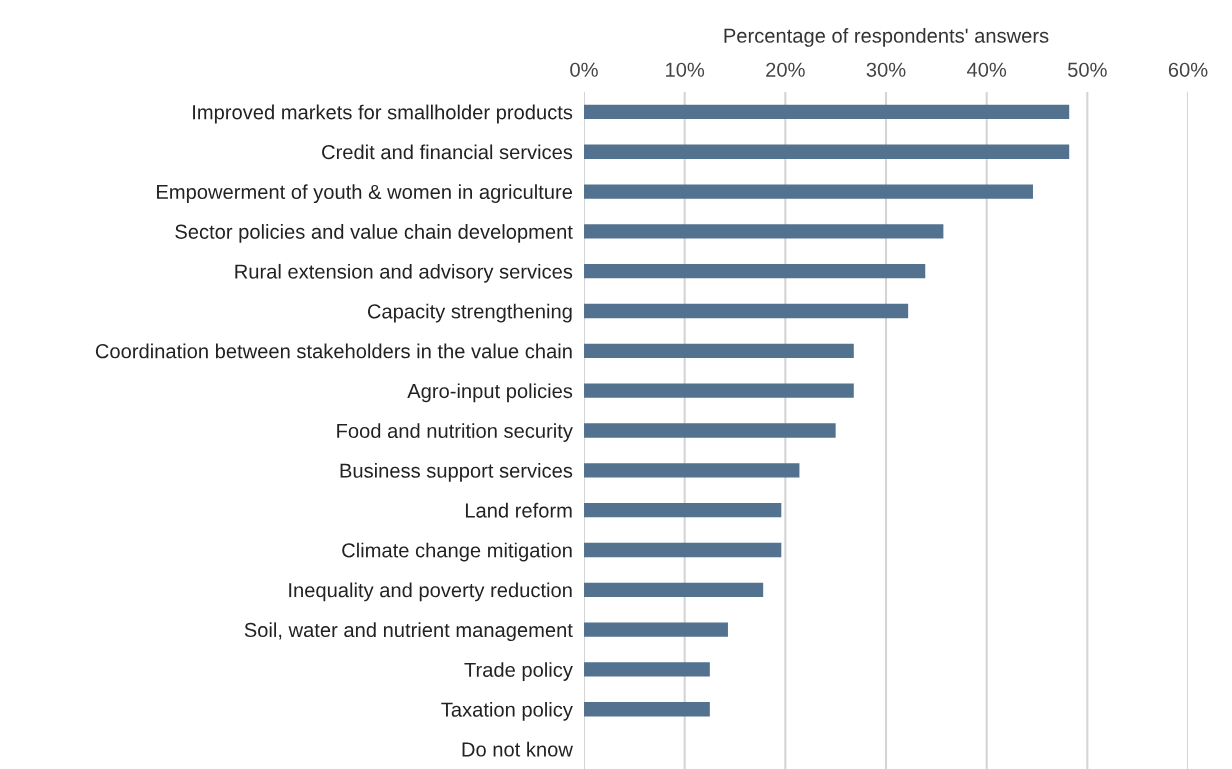 This screenshot has height=769, width=1232. What do you see at coordinates (584, 69) in the screenshot?
I see `x-tick-label: 0%` at bounding box center [584, 69].